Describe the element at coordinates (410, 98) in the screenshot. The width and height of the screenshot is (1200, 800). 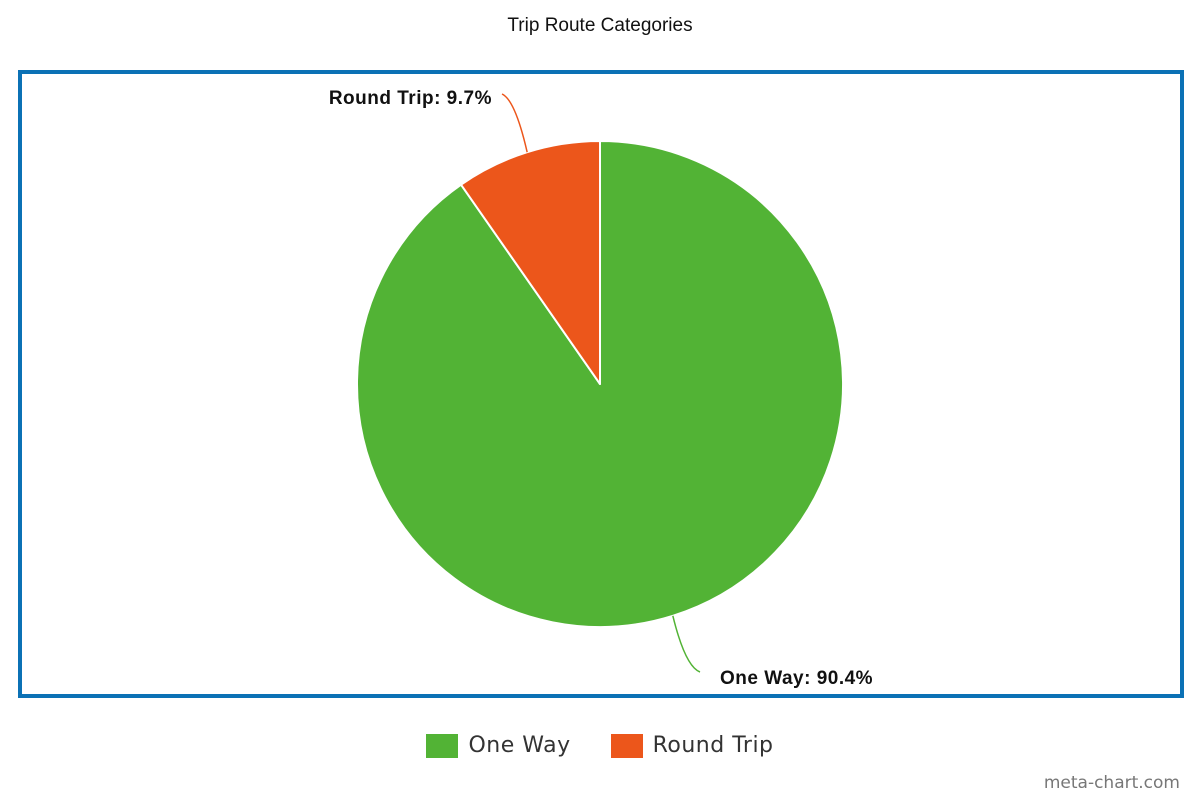
I see `slice-label-round-trip: Round Trip: 9.7%` at that location.